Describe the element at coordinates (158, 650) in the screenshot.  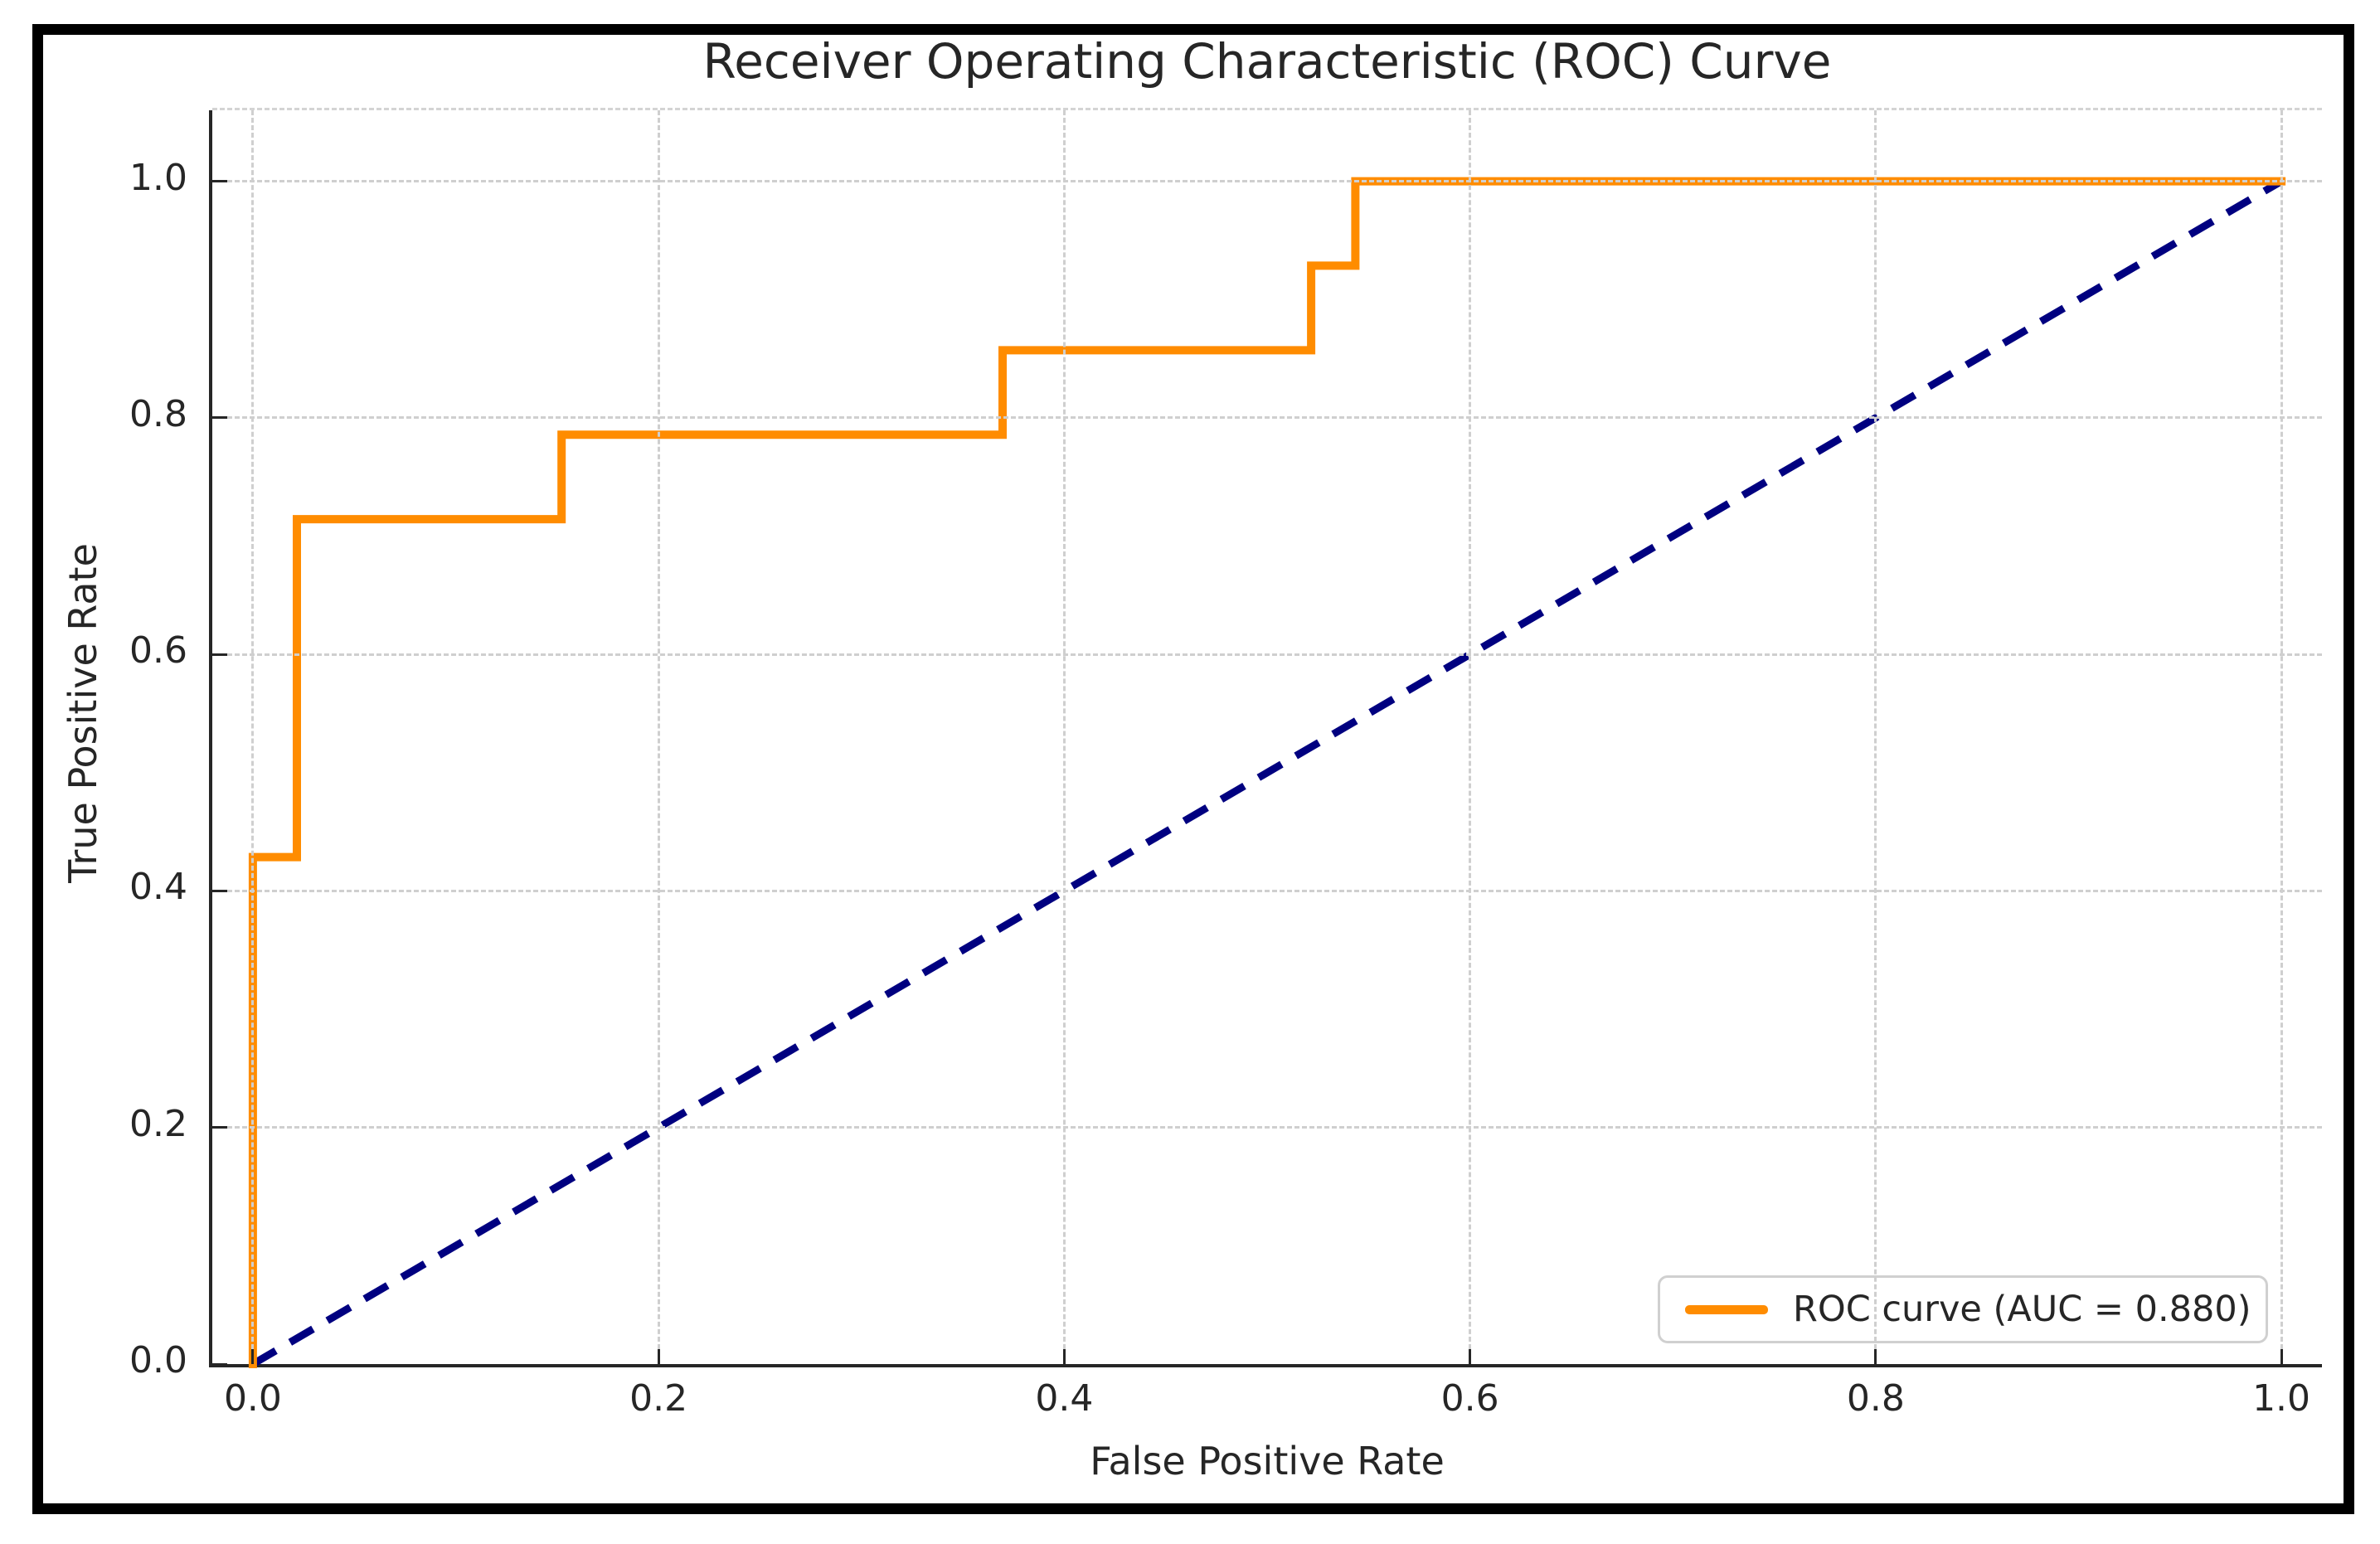
I see `y-tick-label: 0.6` at that location.